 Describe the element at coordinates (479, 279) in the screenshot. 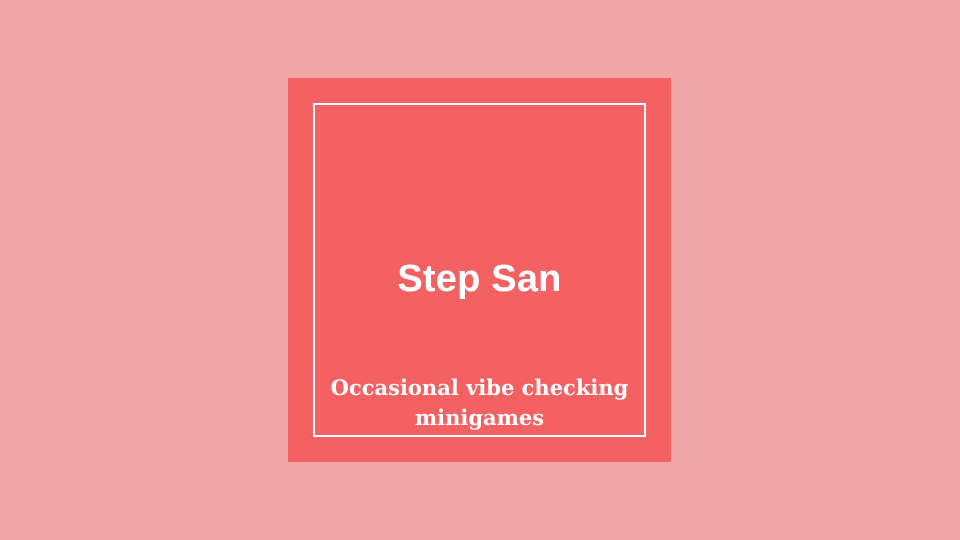

I see `slide-title: Step San` at that location.